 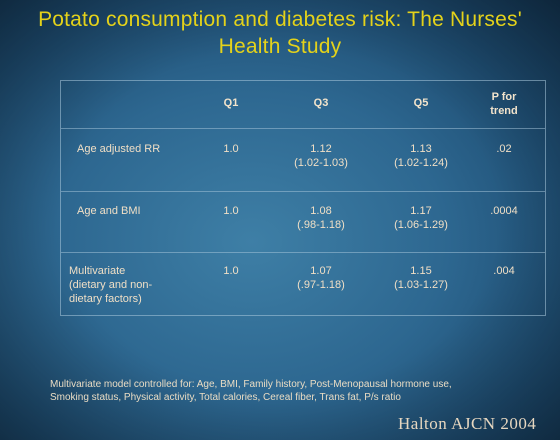 What do you see at coordinates (105, 299) in the screenshot?
I see `row-label: dietary factors)` at bounding box center [105, 299].